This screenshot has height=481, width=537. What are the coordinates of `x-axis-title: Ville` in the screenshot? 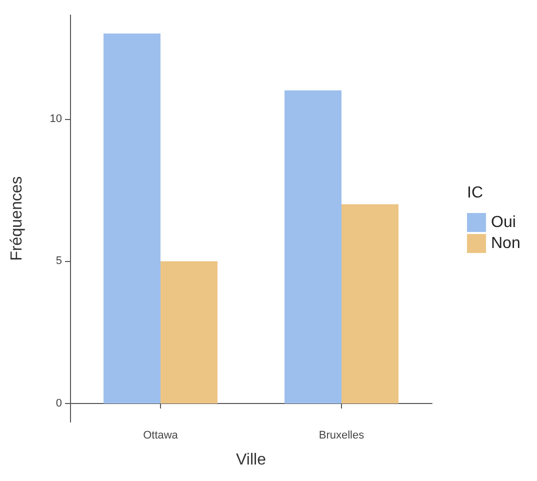 It's located at (251, 460).